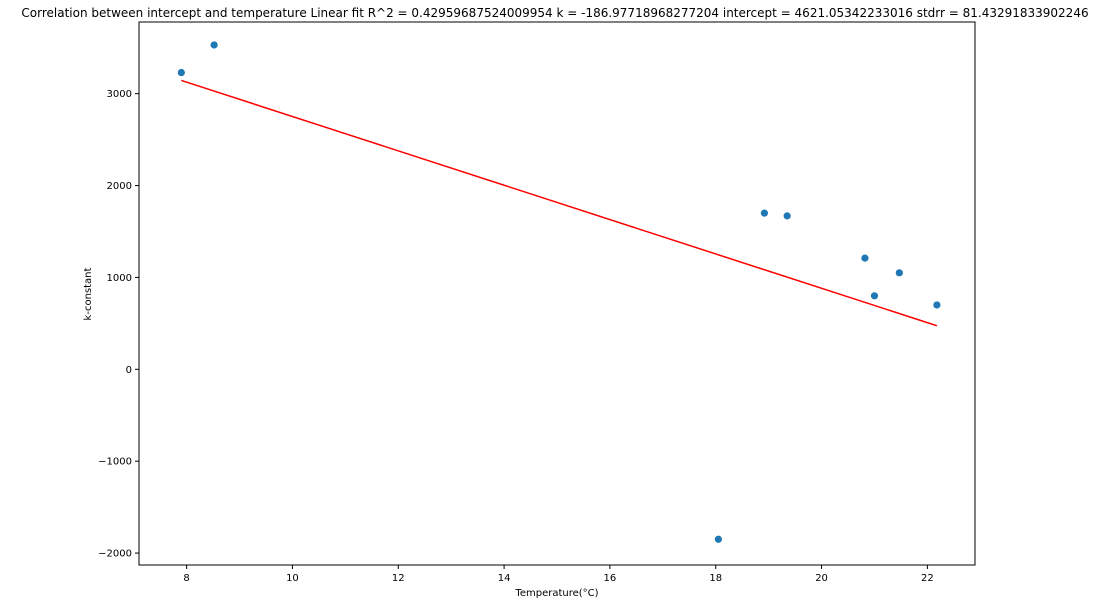  I want to click on y-tick-label: 3000, so click(119, 94).